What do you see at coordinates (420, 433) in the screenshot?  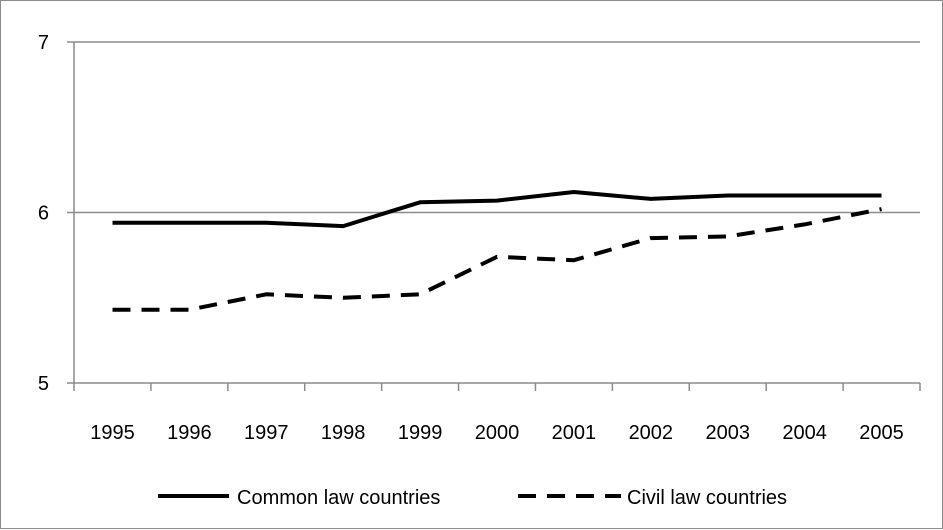 I see `x-tick-label: 1999` at bounding box center [420, 433].